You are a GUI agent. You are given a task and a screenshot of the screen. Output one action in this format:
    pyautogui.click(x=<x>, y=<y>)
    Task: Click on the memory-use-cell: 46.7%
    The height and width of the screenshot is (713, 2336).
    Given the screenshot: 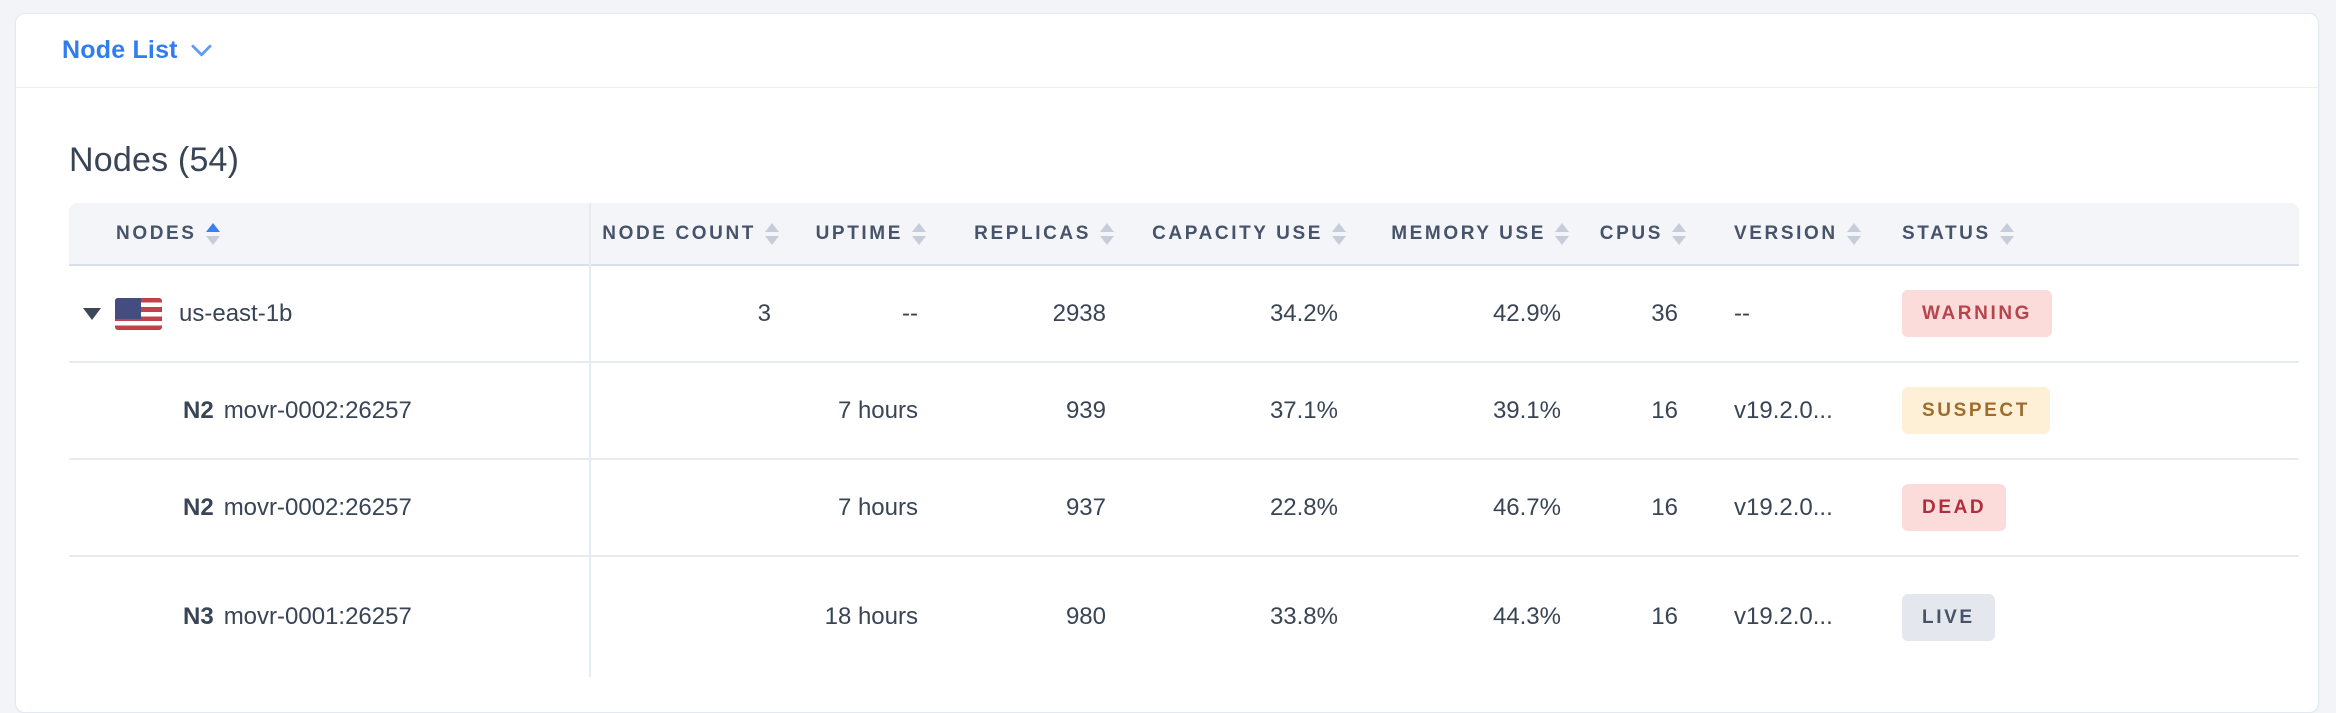 What is the action you would take?
    pyautogui.click(x=1526, y=507)
    